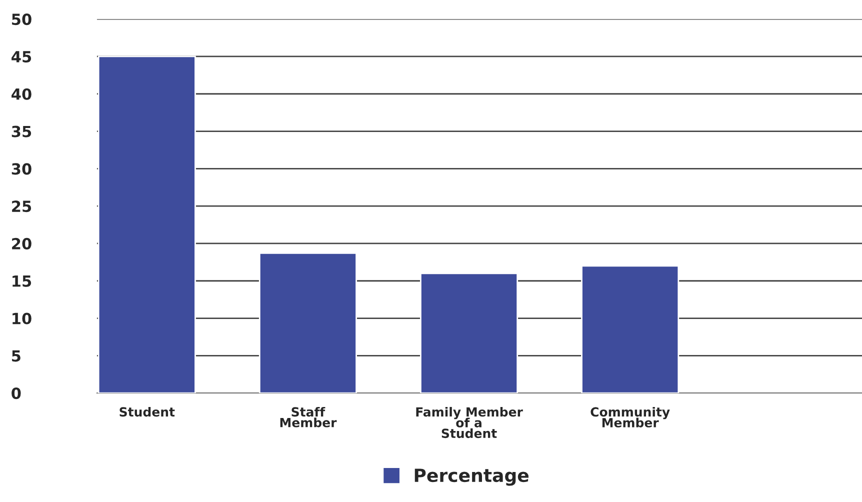  Describe the element at coordinates (16, 394) in the screenshot. I see `y-tick-label: 0` at that location.